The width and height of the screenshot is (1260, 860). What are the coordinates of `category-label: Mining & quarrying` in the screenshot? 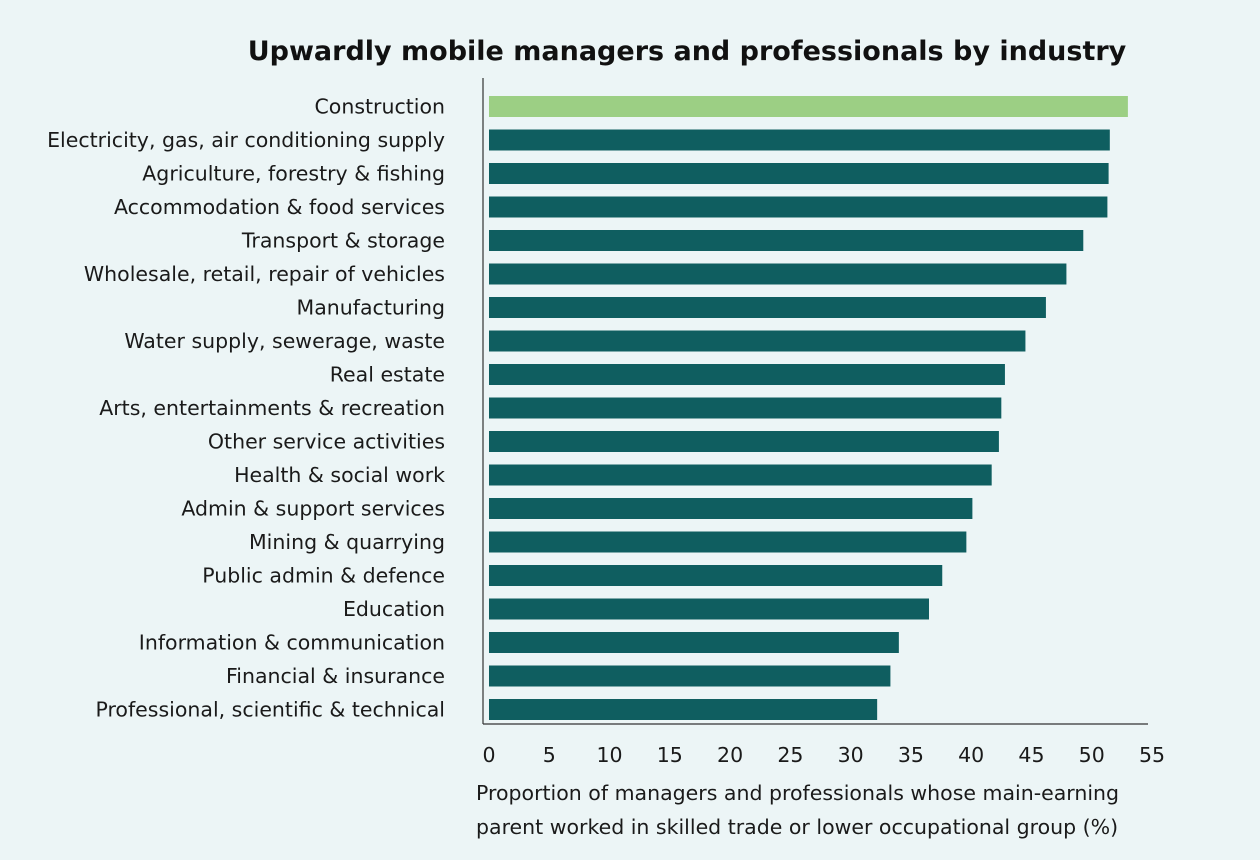 It's located at (347, 542).